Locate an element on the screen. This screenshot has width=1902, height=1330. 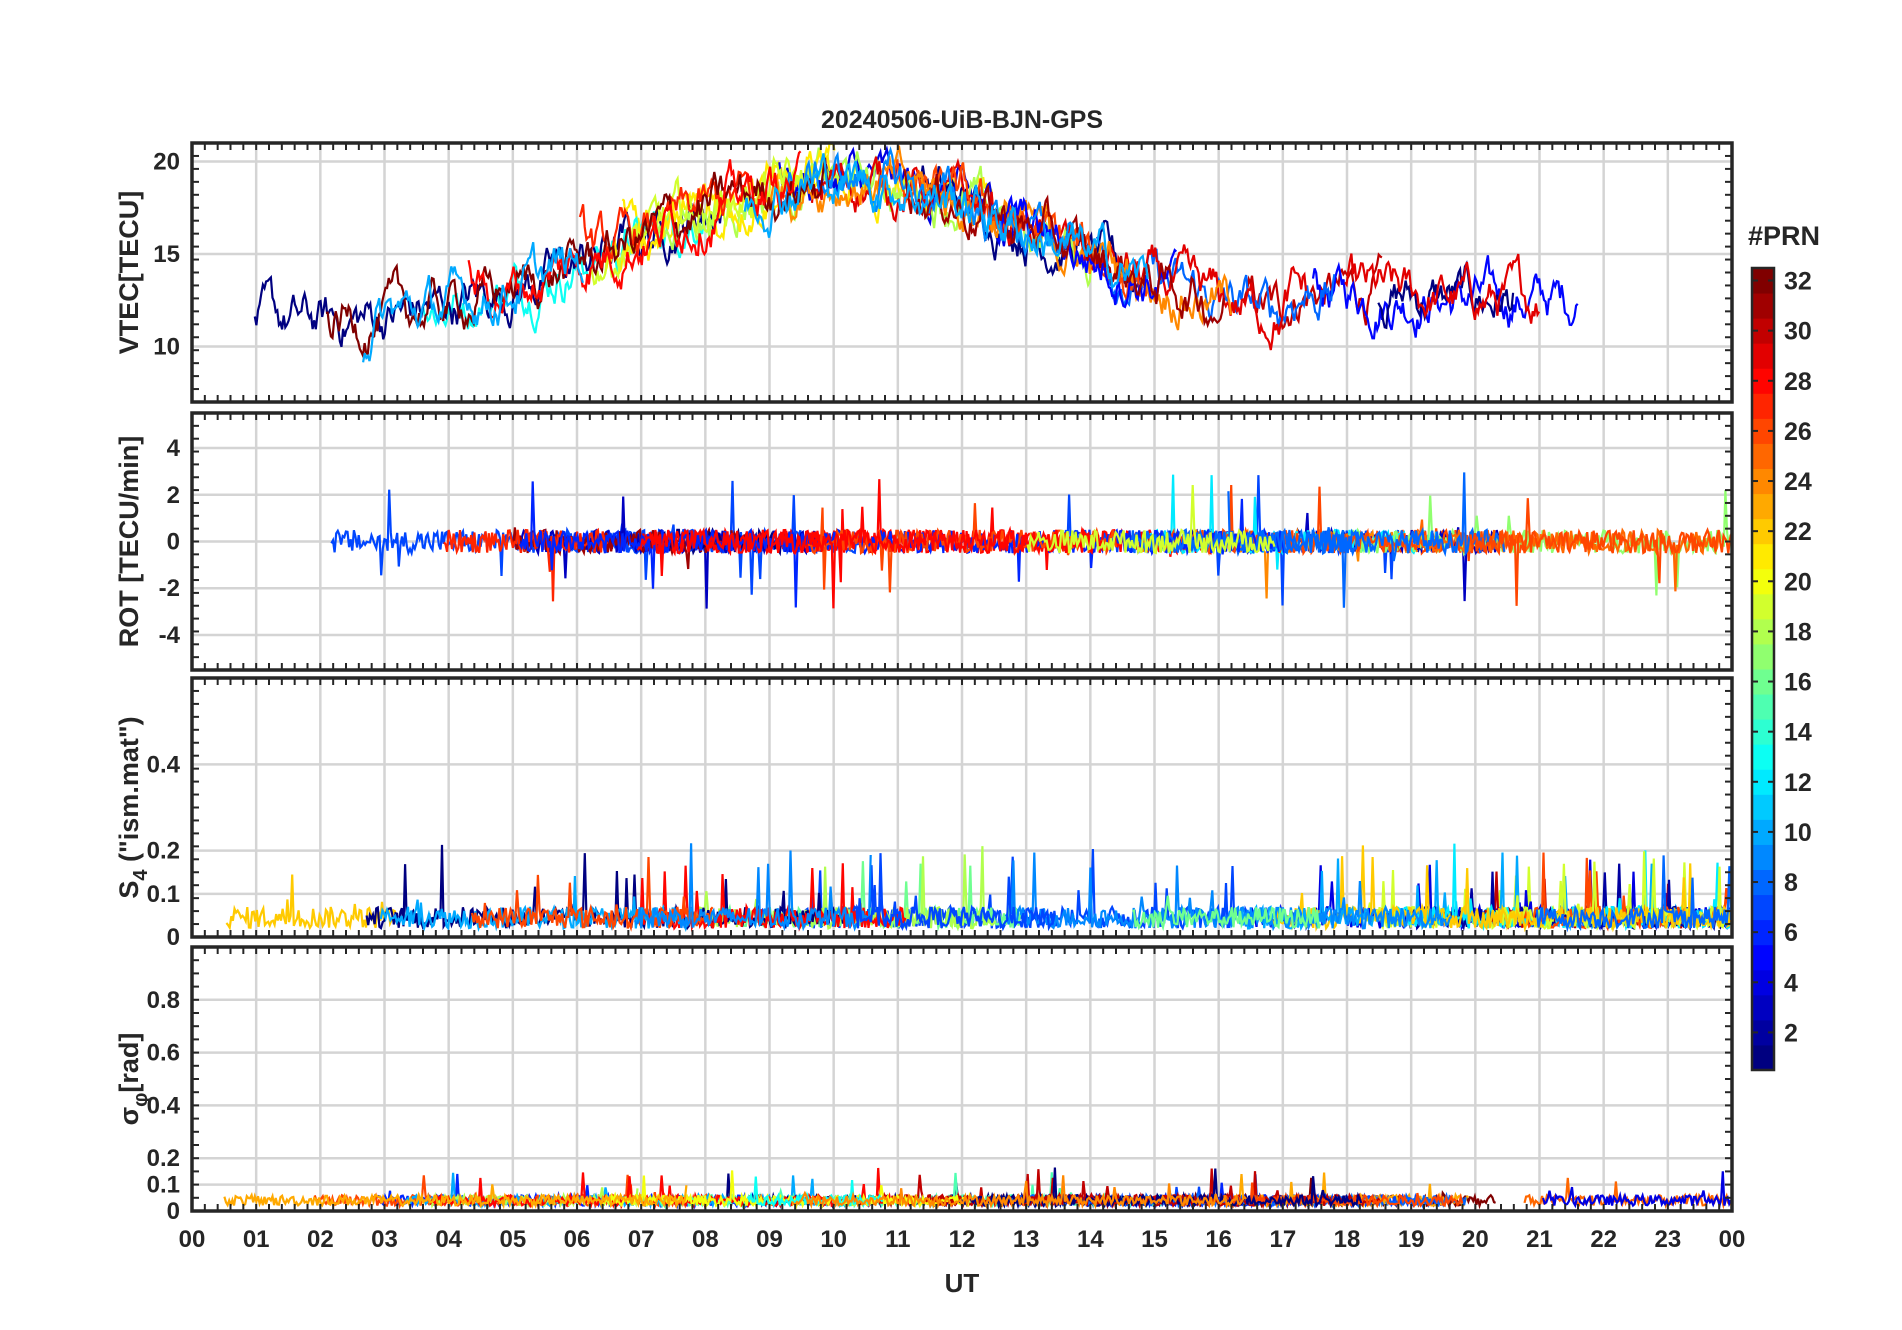
x-tick-label: 22 is located at coordinates (1603, 1239).